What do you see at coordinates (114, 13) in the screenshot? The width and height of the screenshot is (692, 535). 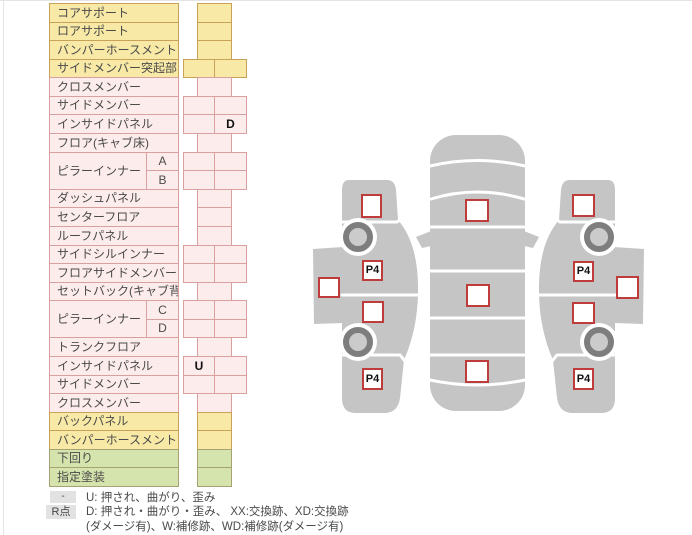 I see `row-label: コアサポート` at bounding box center [114, 13].